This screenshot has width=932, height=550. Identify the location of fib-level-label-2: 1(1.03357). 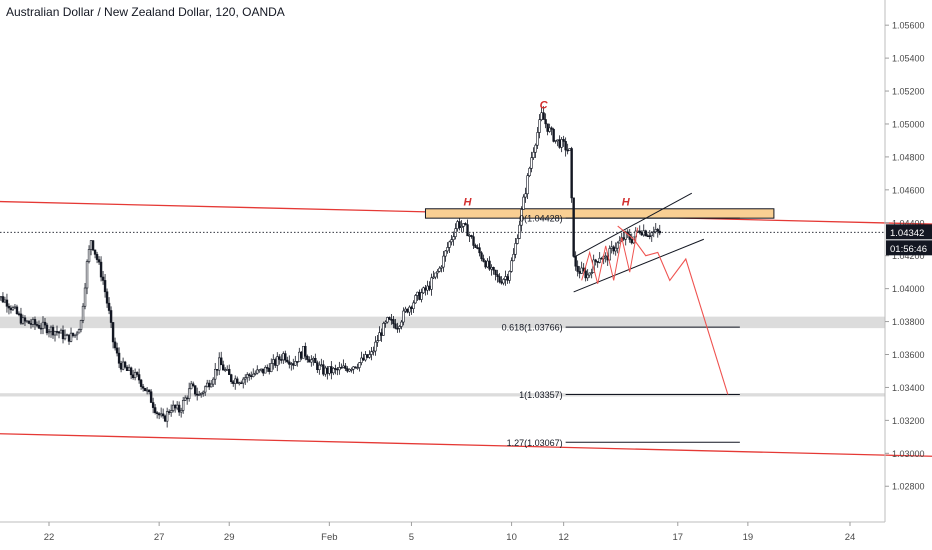
(541, 395).